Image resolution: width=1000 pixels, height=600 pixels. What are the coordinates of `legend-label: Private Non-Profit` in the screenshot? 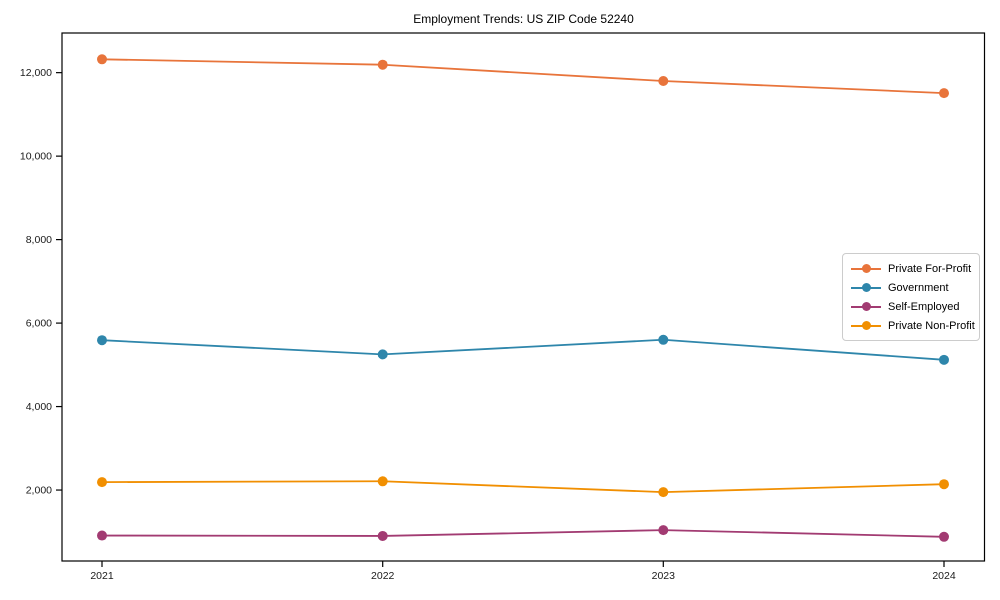 It's located at (931, 325).